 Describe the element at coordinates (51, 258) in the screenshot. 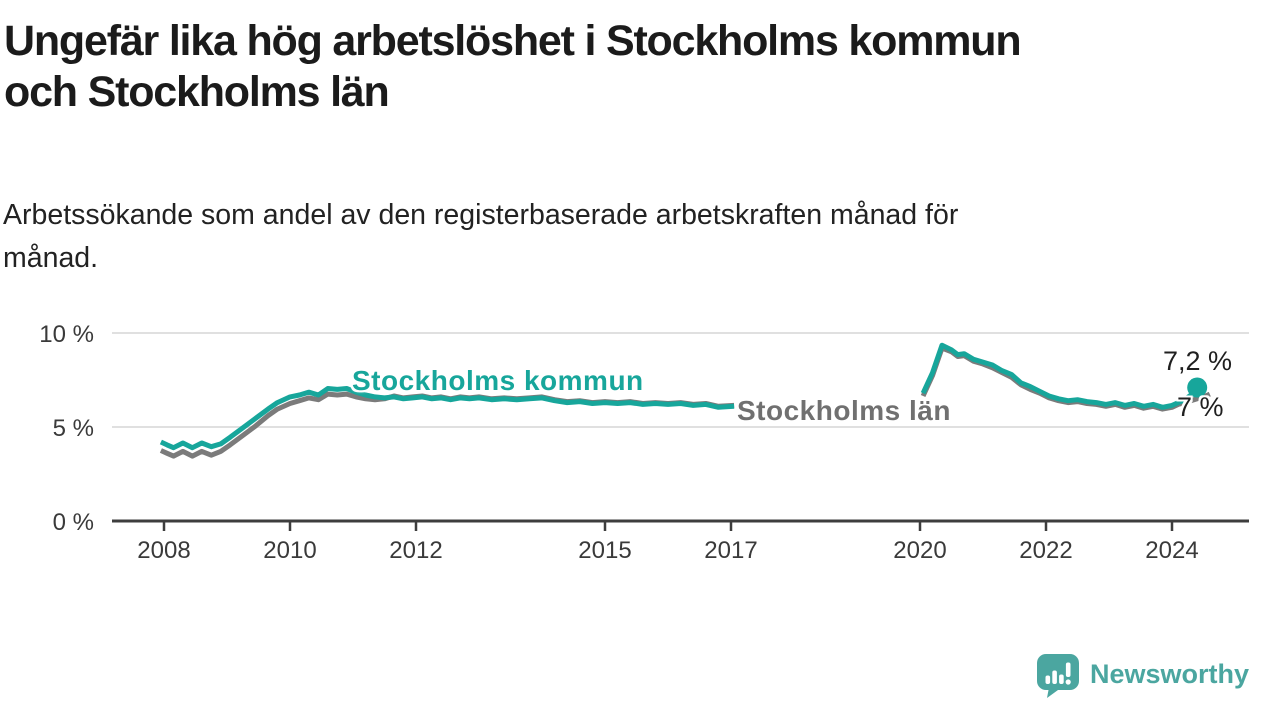

I see `subtitle-line-2: månad.` at that location.